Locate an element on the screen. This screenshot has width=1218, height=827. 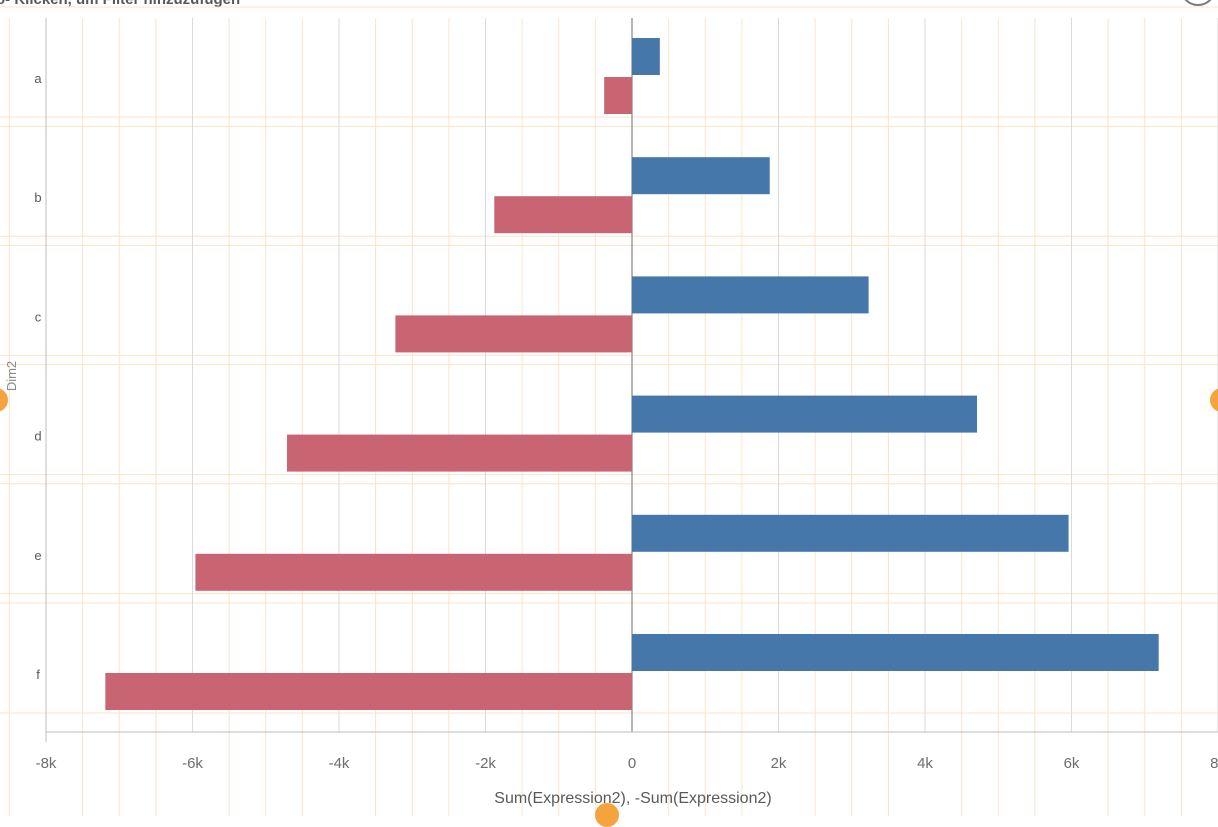
x-tick-label: -6k is located at coordinates (192, 763).